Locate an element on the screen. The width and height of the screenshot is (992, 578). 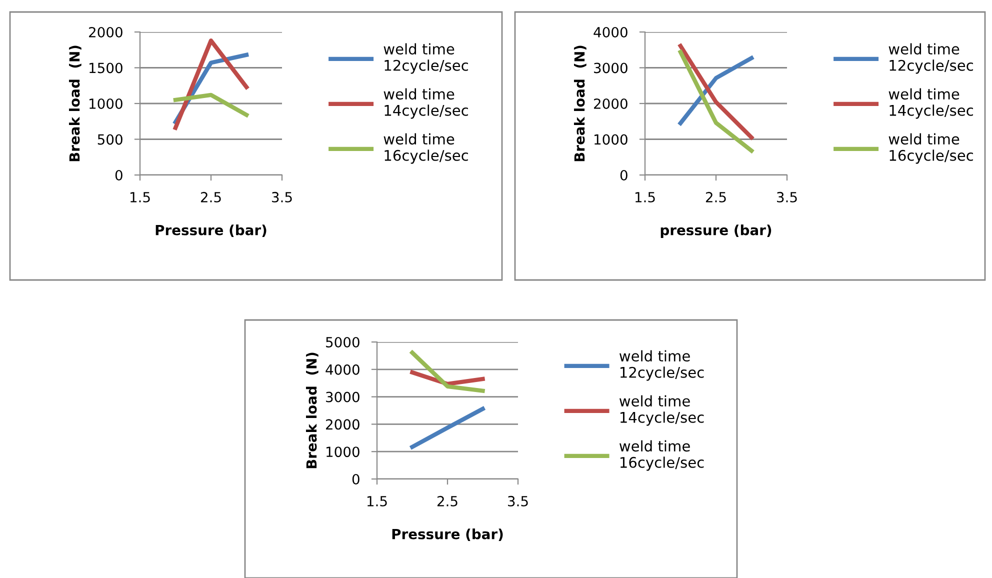
x-axis-title: pressure (bar) is located at coordinates (716, 231).